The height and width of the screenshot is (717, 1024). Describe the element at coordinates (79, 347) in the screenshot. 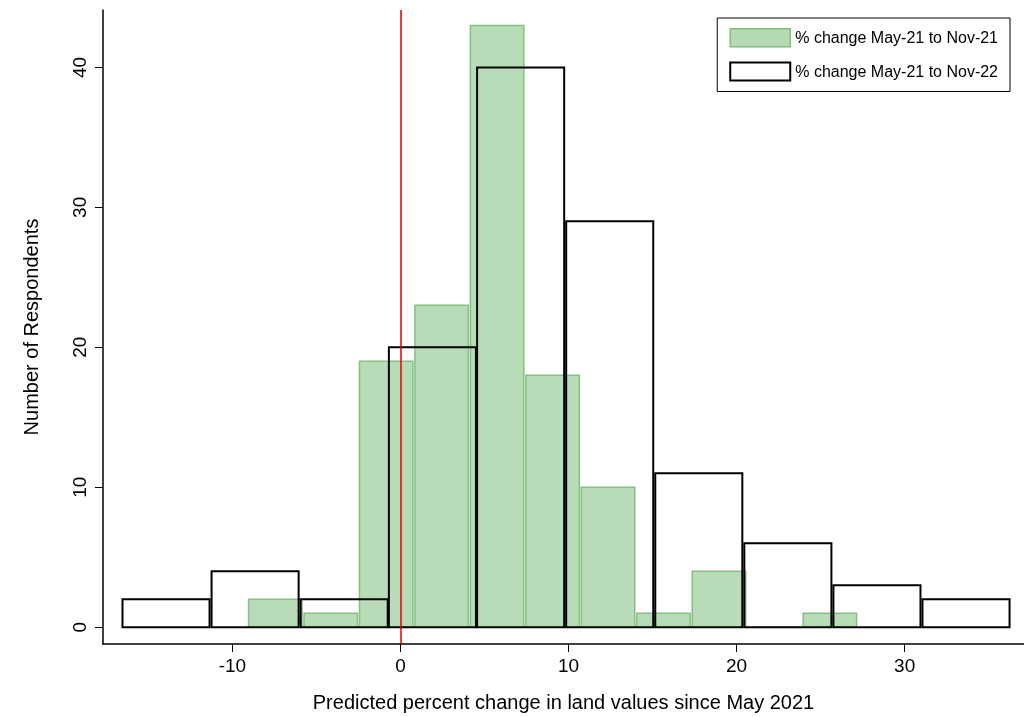

I see `y-tick-label: 20` at that location.